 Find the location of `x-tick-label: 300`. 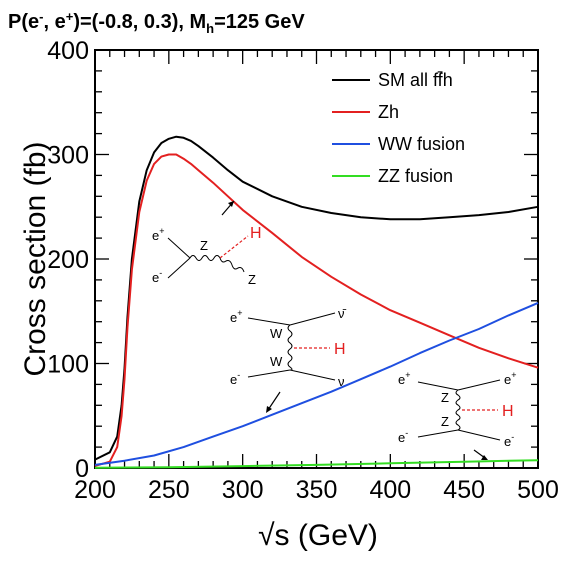

x-tick-label: 300 is located at coordinates (243, 490).